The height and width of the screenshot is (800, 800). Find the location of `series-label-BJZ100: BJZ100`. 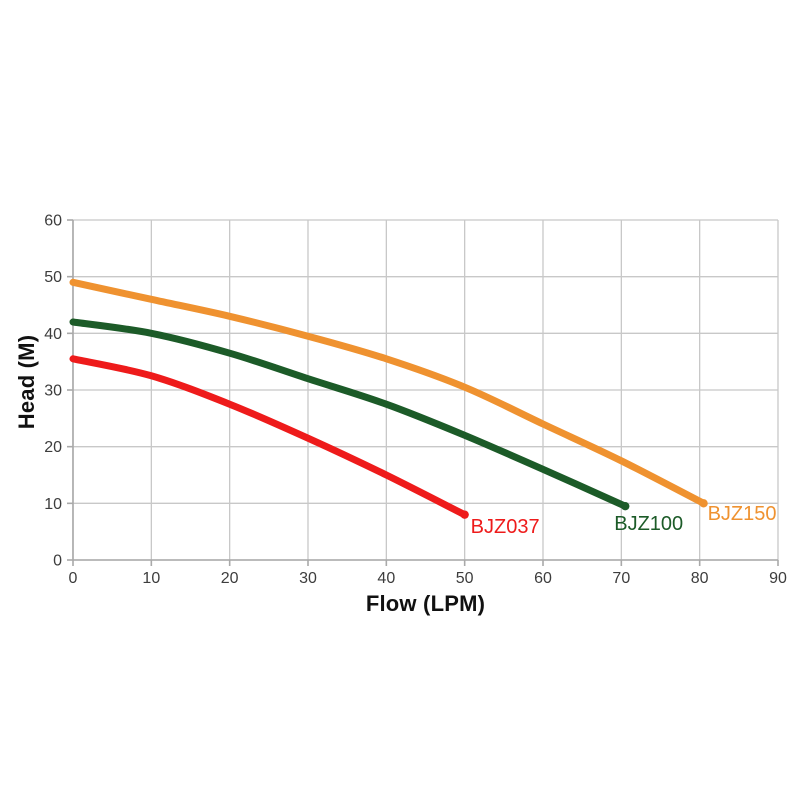

series-label-BJZ100: BJZ100 is located at coordinates (649, 524).